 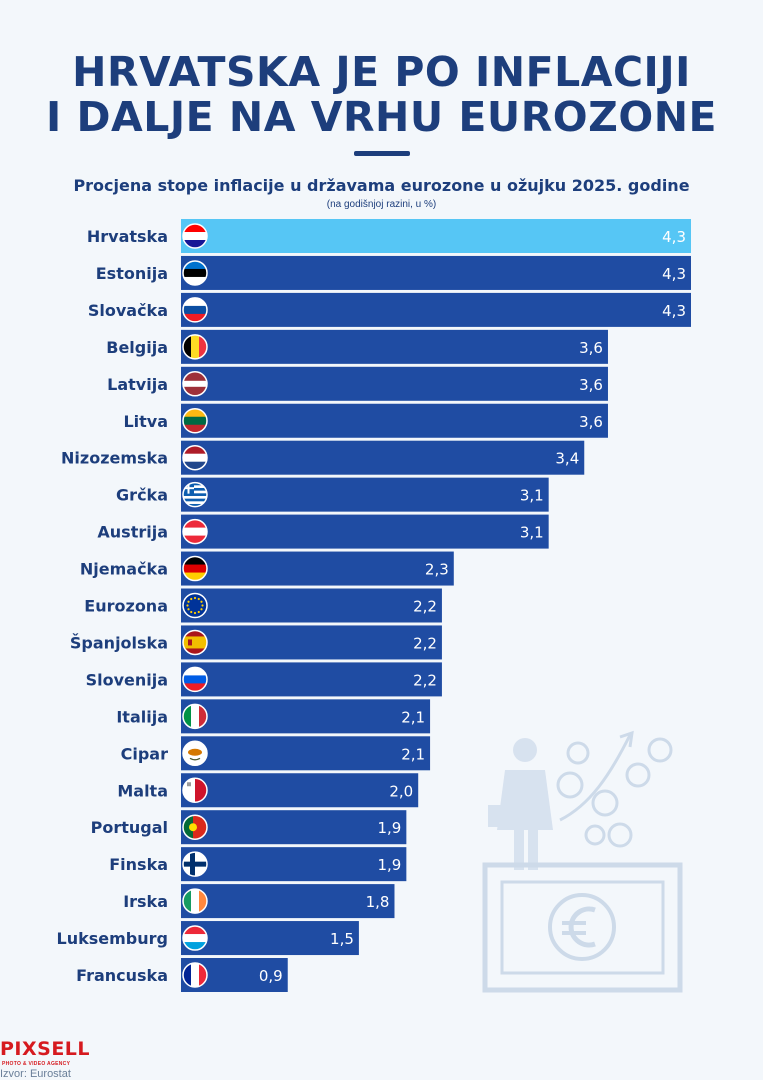 I want to click on category-label: Finska, so click(x=138, y=864).